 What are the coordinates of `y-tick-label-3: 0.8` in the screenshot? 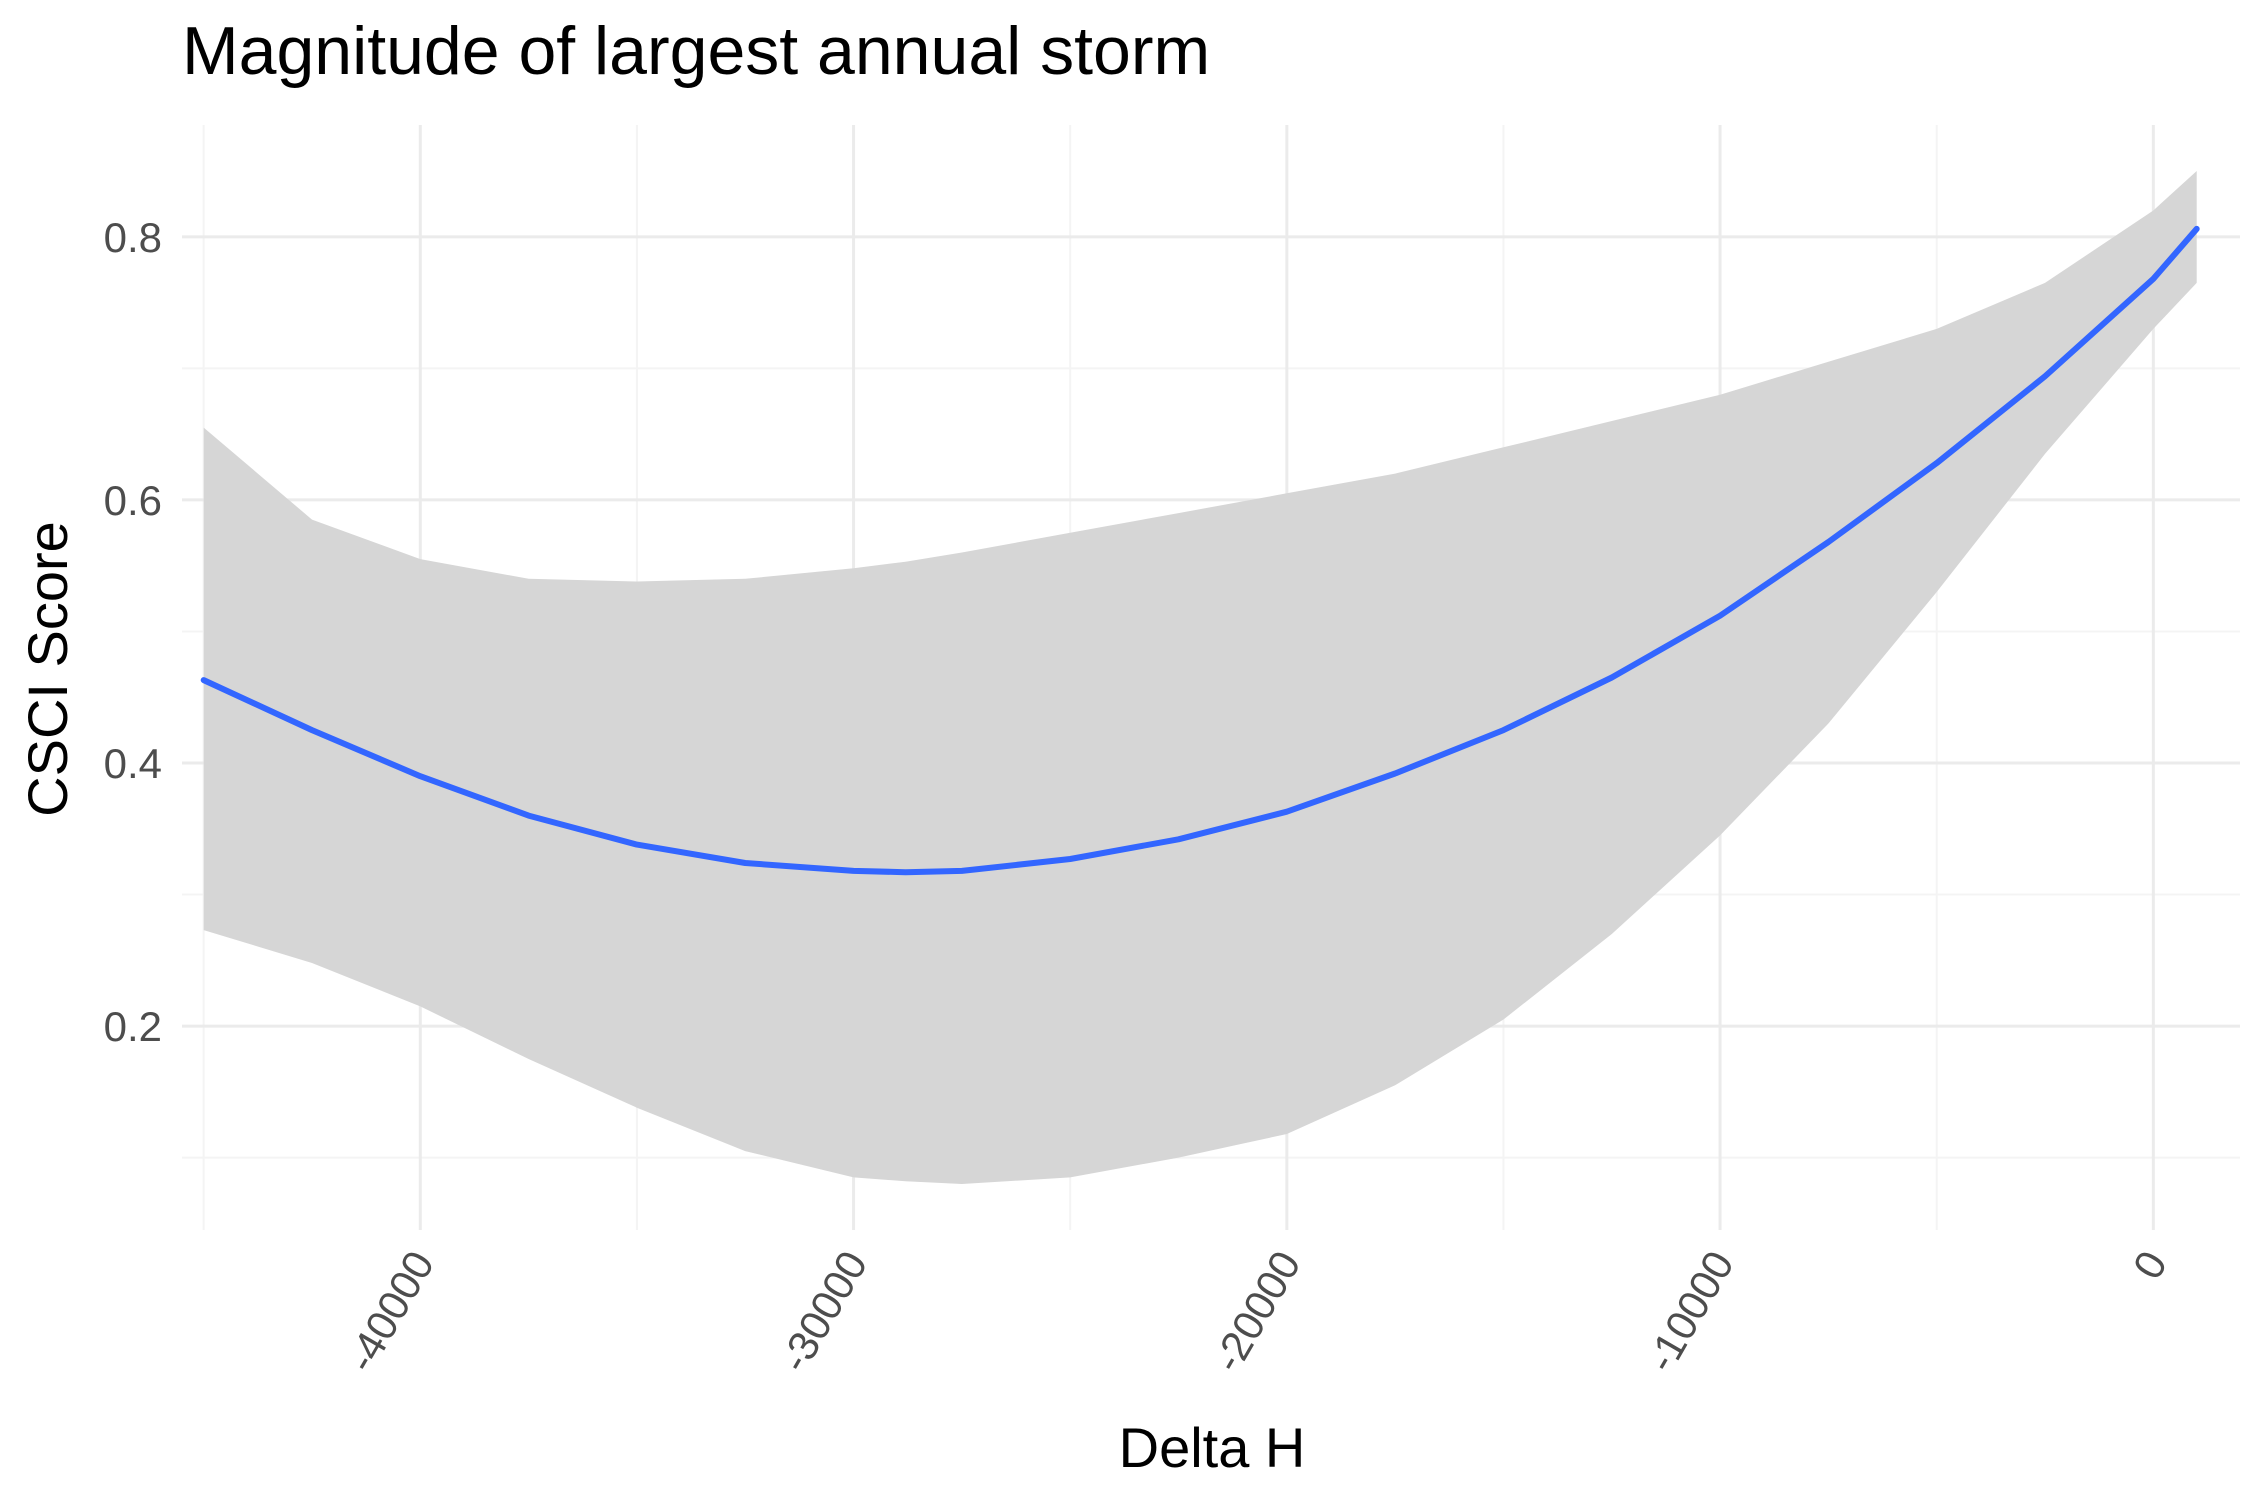 It's located at (133, 237).